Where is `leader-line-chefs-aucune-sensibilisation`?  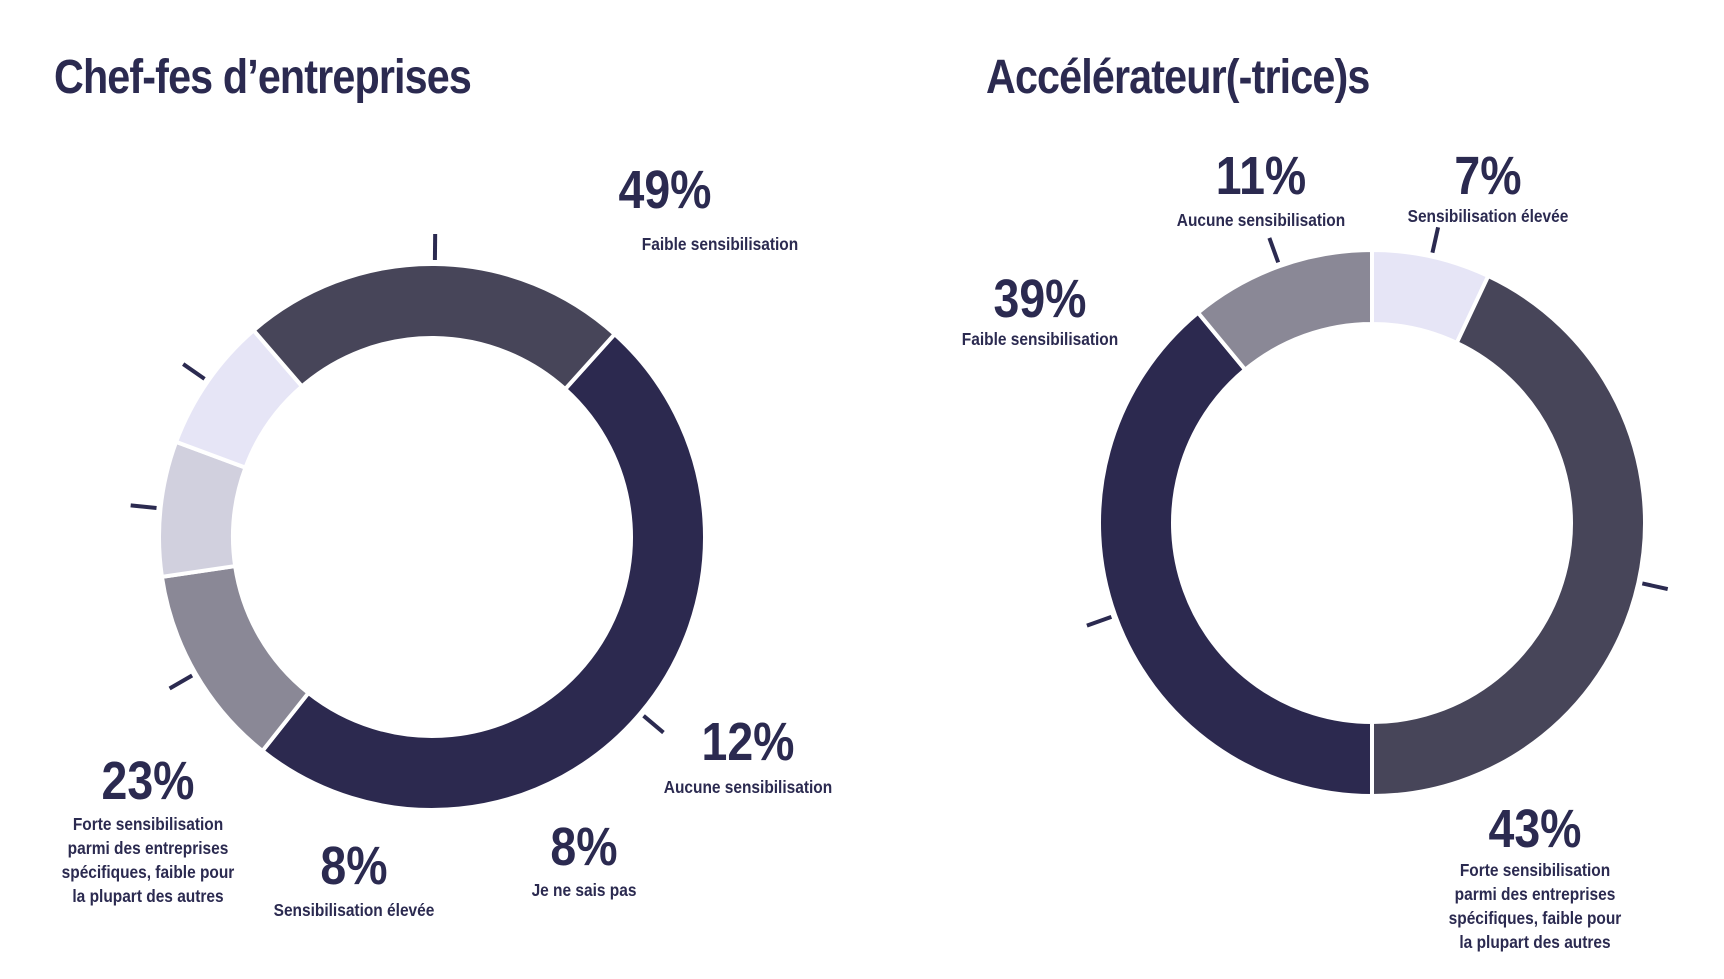
leader-line-chefs-aucune-sensibilisation is located at coordinates (181, 682).